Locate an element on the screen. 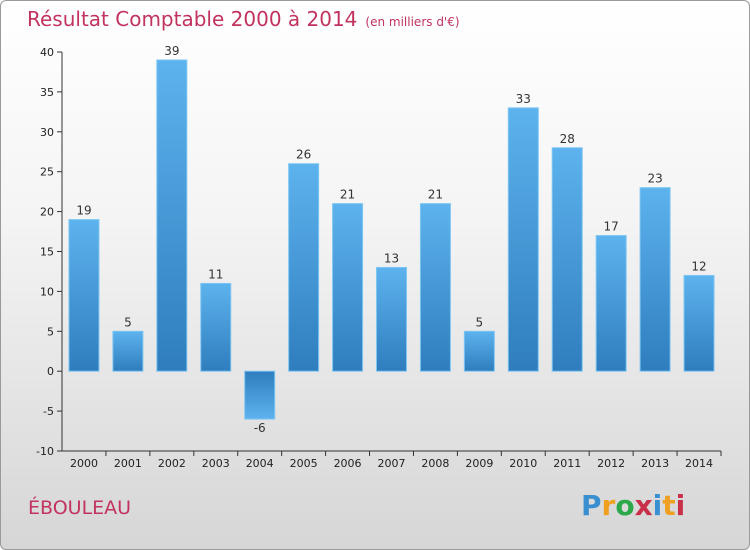 The image size is (750, 550). data-label-2009: 5 is located at coordinates (480, 322).